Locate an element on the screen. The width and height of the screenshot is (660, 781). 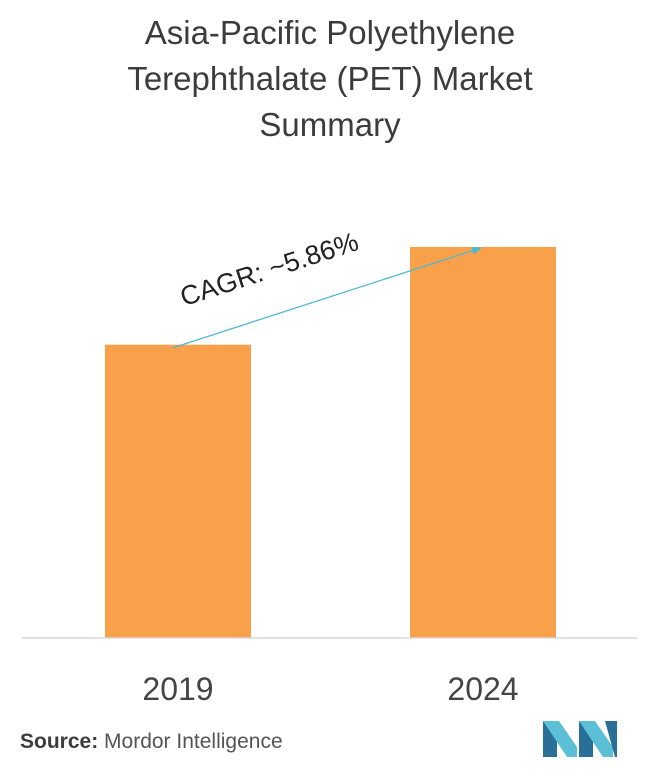
title-line-2: Terephthalate (PET) Market is located at coordinates (330, 78).